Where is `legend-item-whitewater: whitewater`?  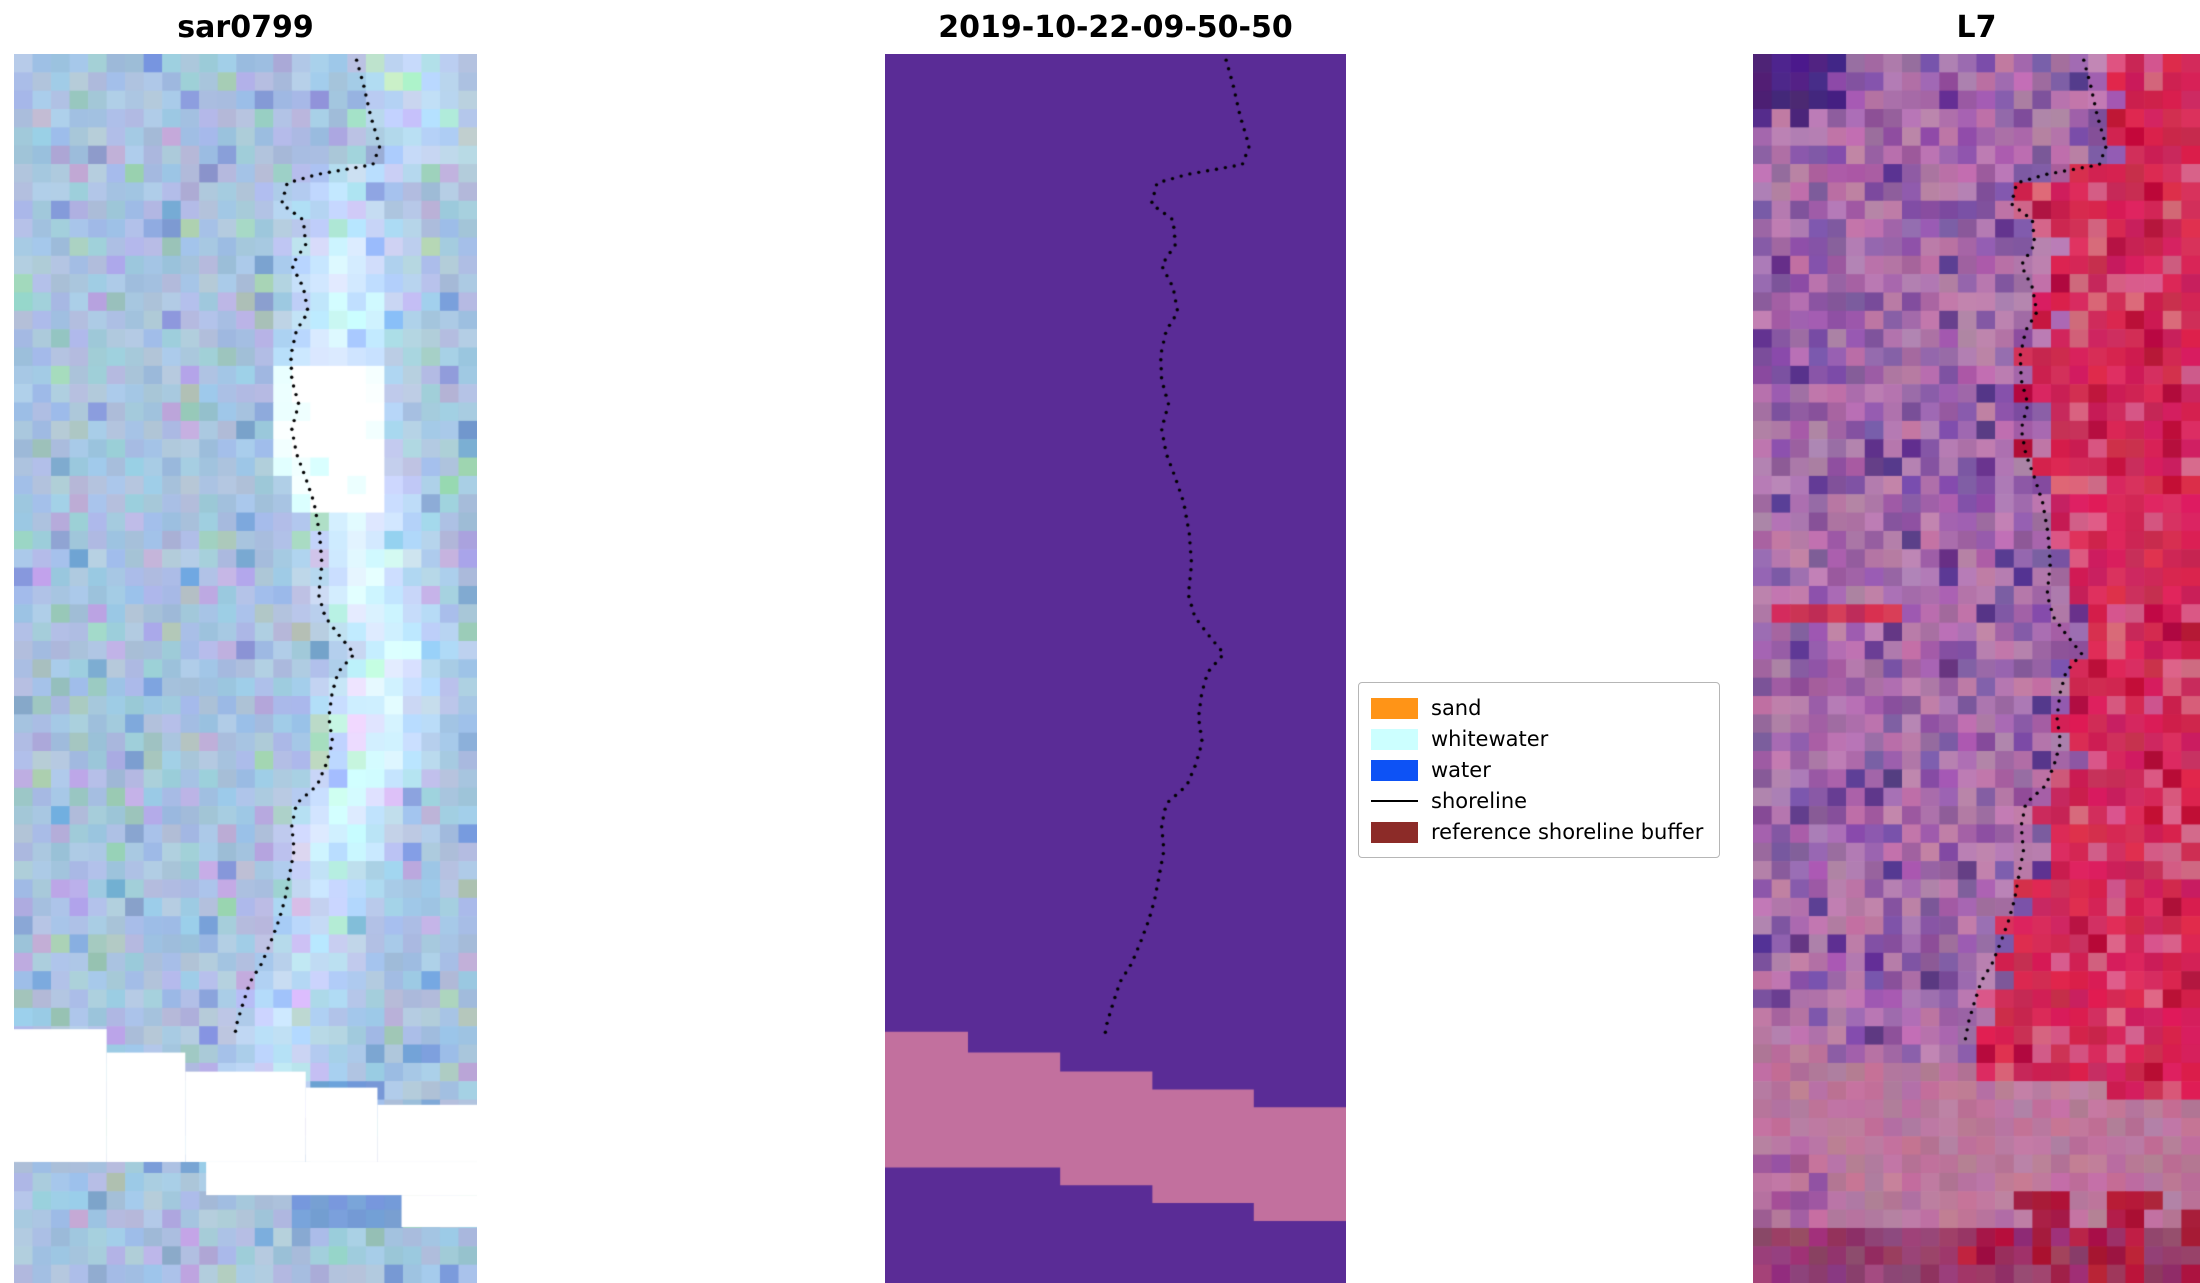 legend-item-whitewater: whitewater is located at coordinates (1537, 739).